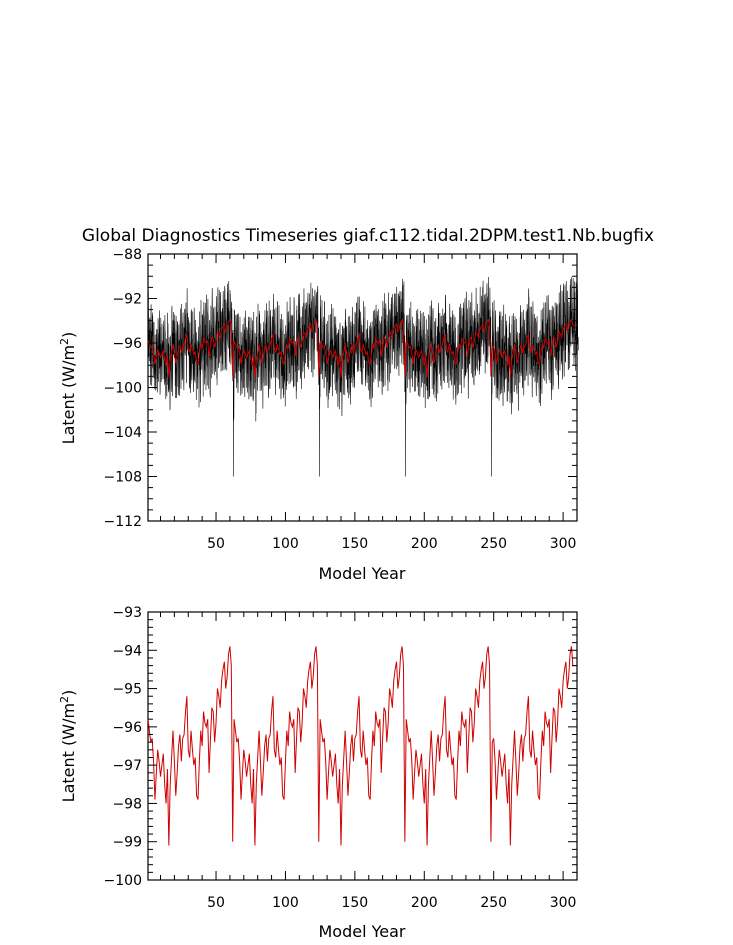  What do you see at coordinates (362, 573) in the screenshot?
I see `top-x-axis-label: Model Year` at bounding box center [362, 573].